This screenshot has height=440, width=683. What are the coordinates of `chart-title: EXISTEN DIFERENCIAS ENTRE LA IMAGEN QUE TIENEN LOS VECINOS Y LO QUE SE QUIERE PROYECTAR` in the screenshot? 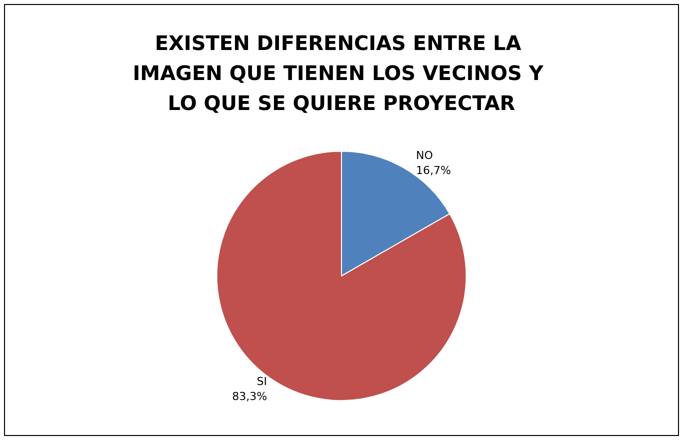 It's located at (341, 73).